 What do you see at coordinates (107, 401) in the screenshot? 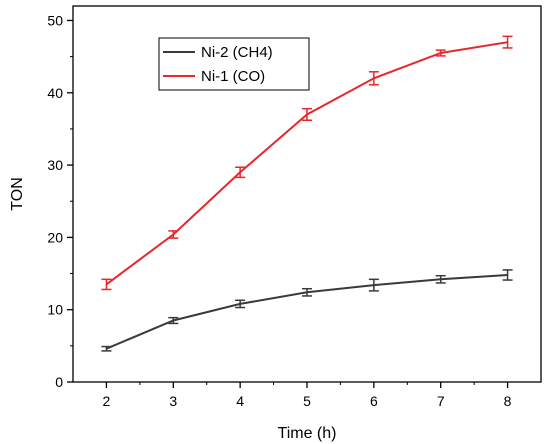
I see `x-tick-label: 2` at bounding box center [107, 401].